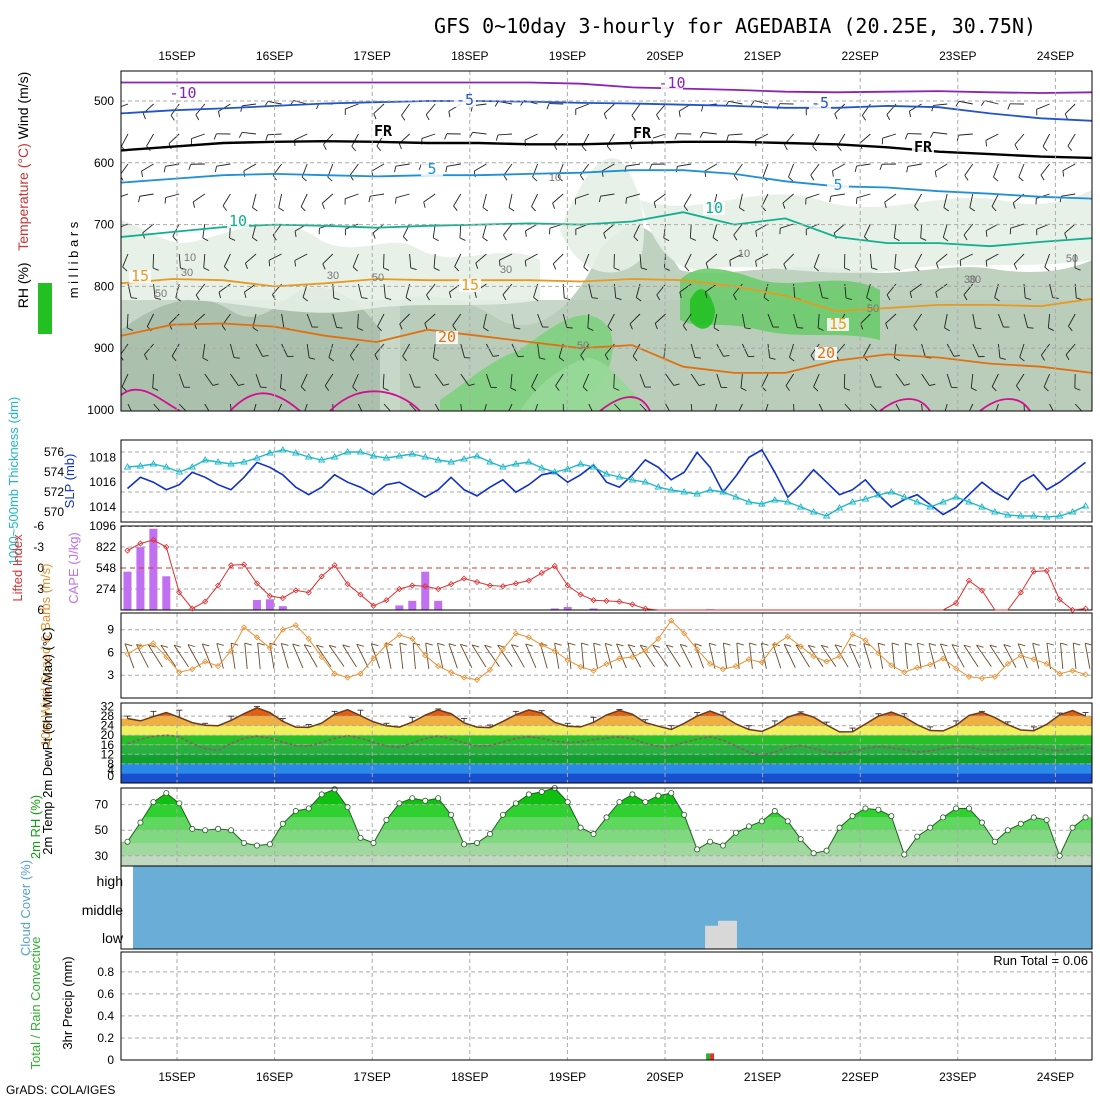 The height and width of the screenshot is (1100, 1100). I want to click on temp-tick-label-small: 4, so click(110, 770).